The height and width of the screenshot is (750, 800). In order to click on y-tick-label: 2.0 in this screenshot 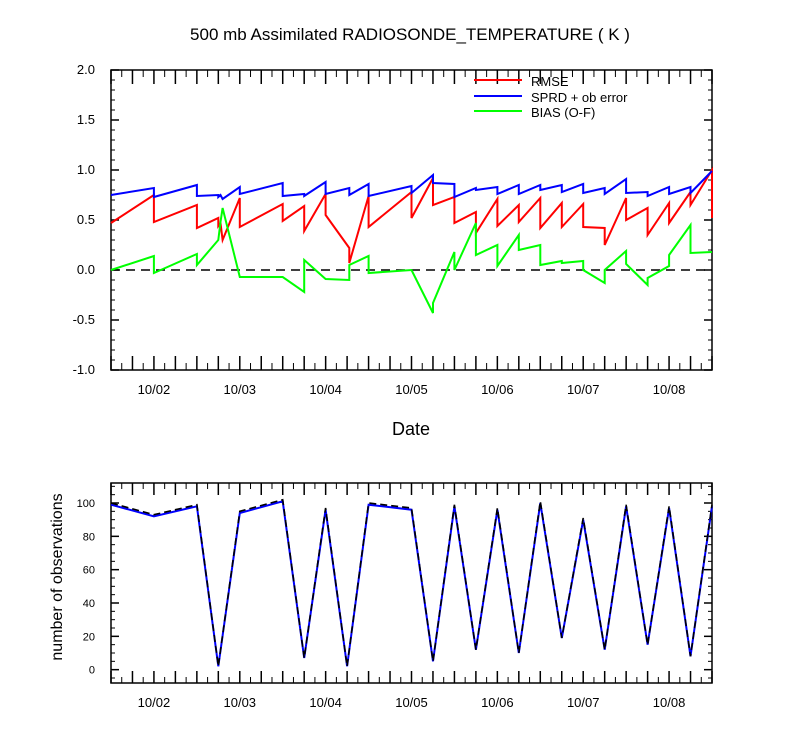, I will do `click(86, 69)`.